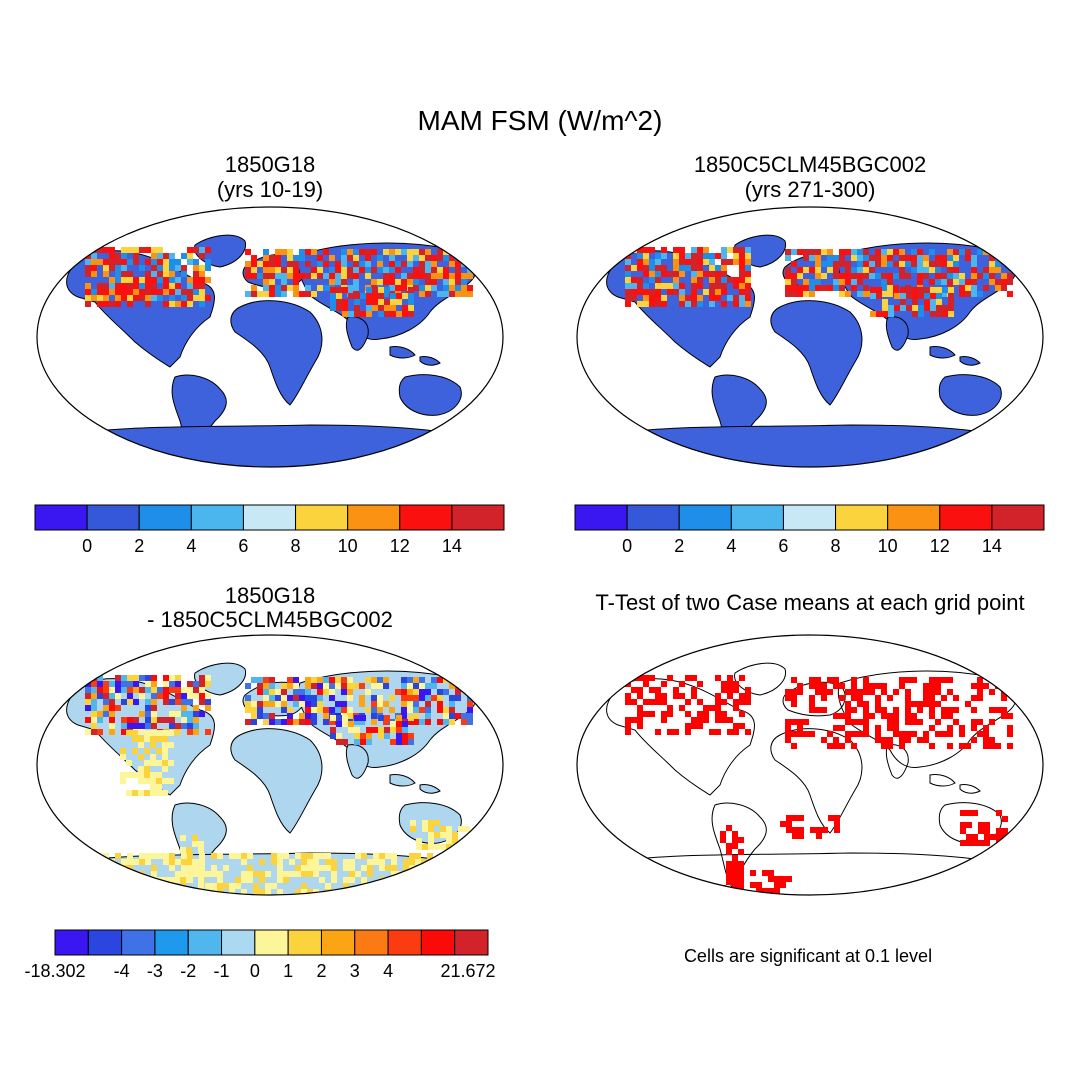 The width and height of the screenshot is (1080, 1080). I want to click on colorbar-tick-label: 0, so click(255, 971).